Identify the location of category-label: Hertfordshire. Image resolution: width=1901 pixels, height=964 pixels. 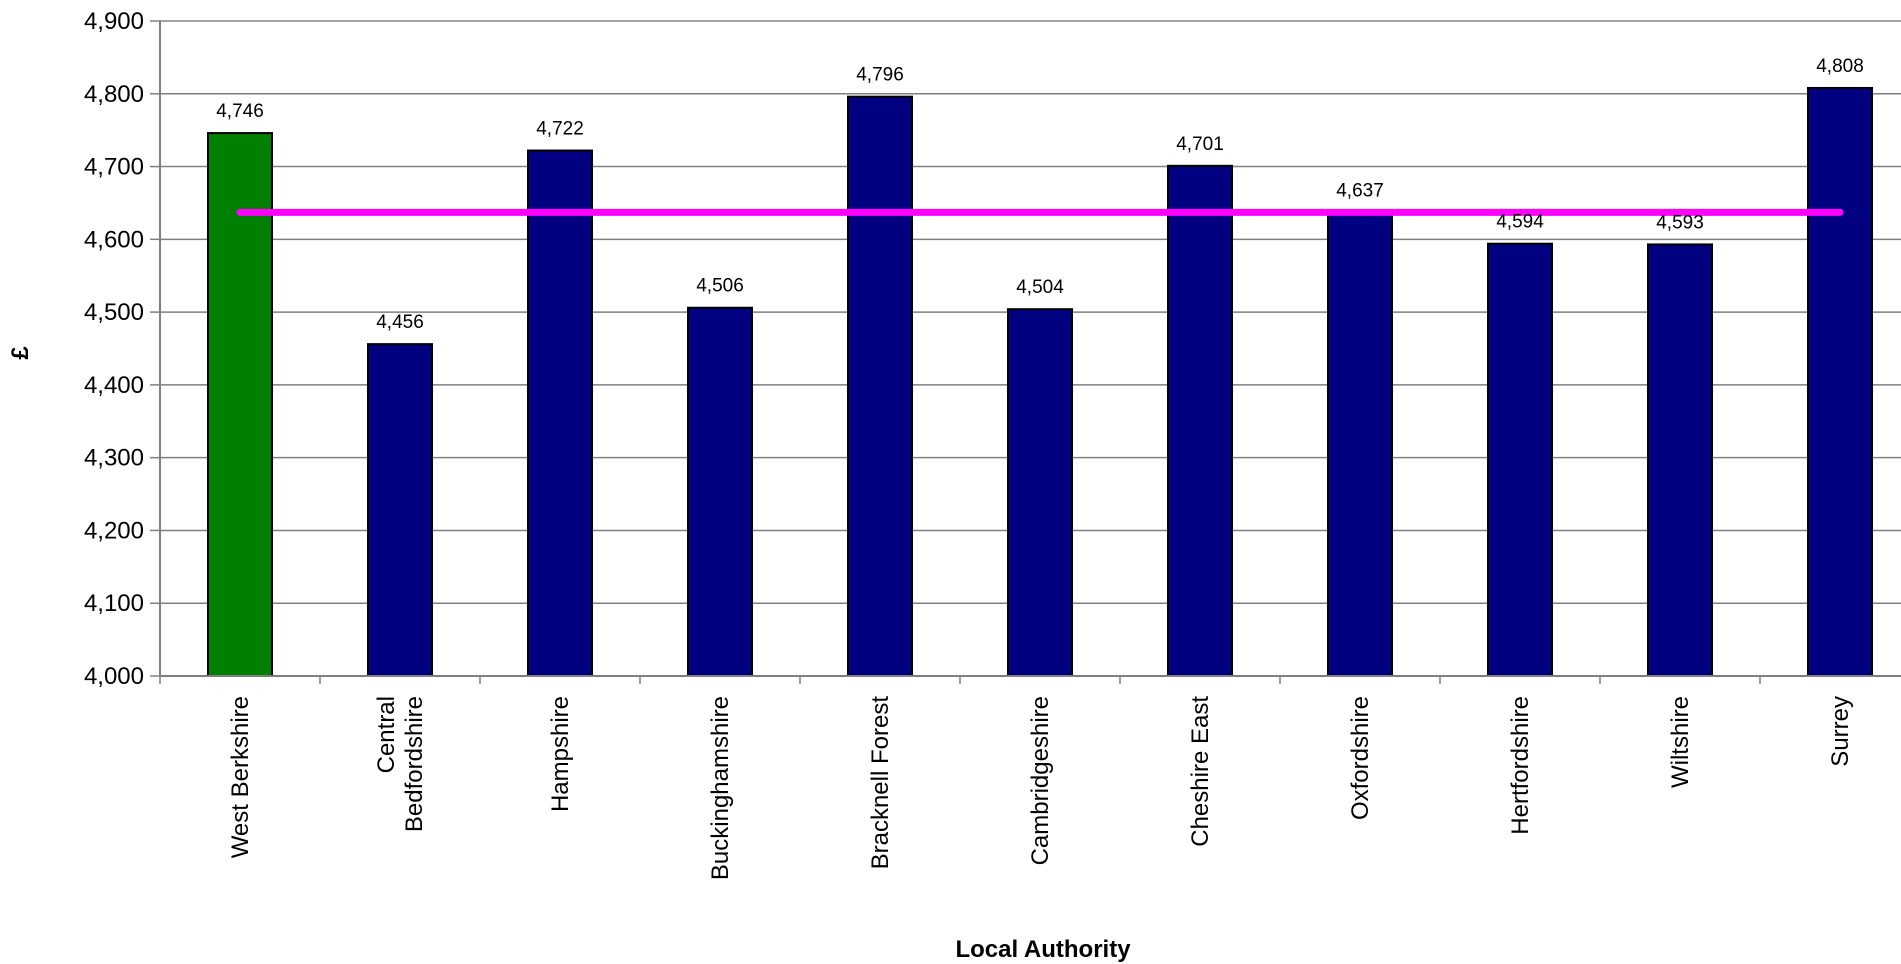
(1520, 765).